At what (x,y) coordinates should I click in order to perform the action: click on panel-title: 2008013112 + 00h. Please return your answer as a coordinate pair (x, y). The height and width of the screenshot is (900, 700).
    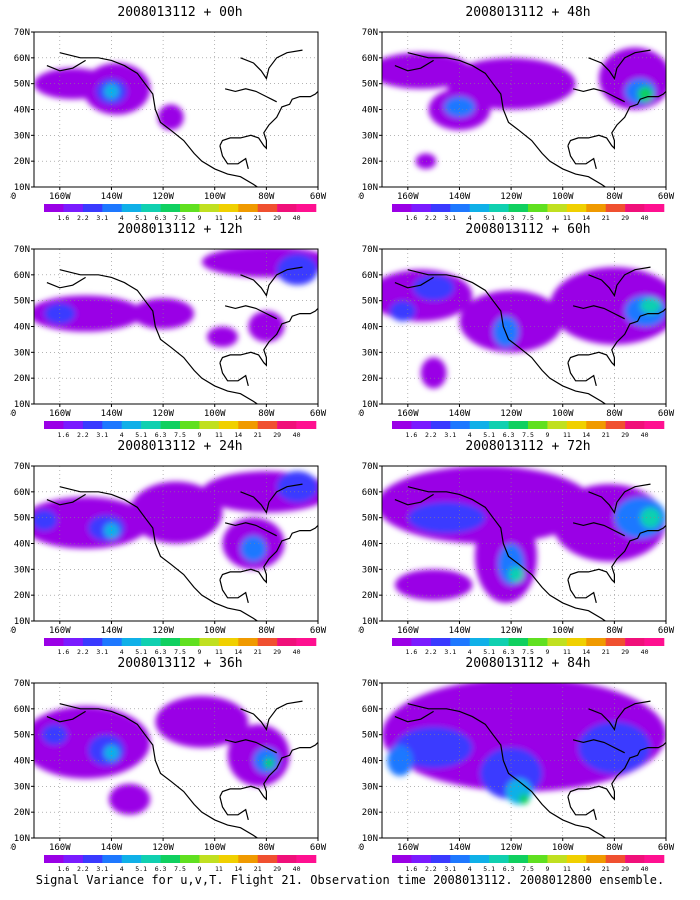
    Looking at the image, I should click on (180, 12).